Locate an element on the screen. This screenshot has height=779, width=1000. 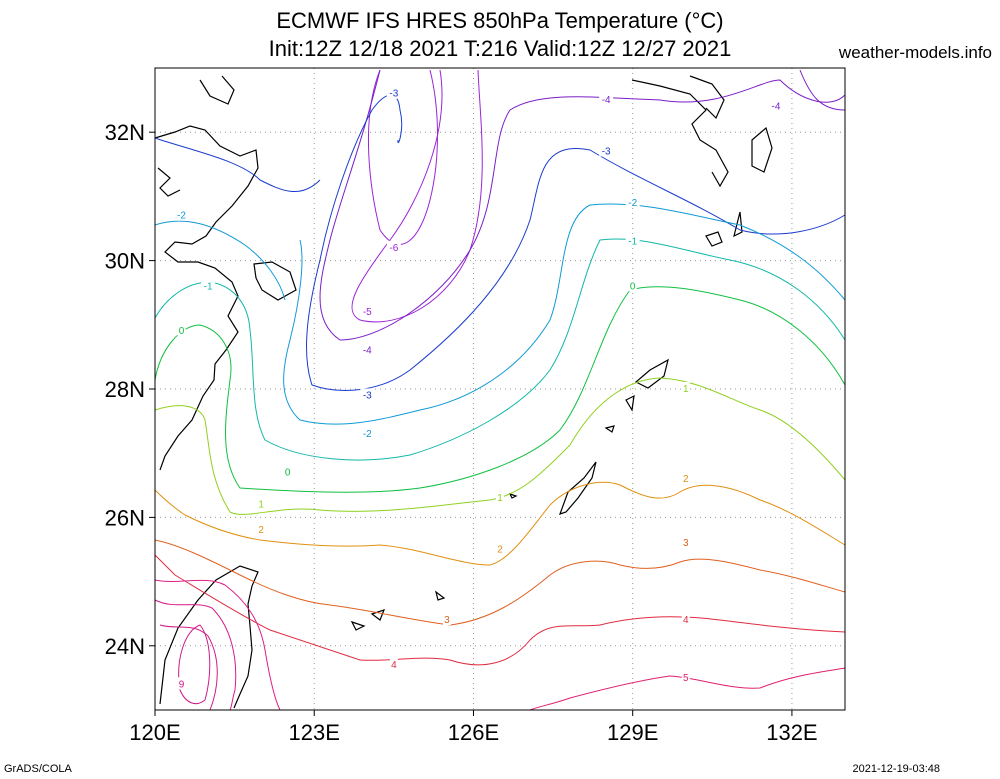
contour-label: 9 is located at coordinates (182, 684).